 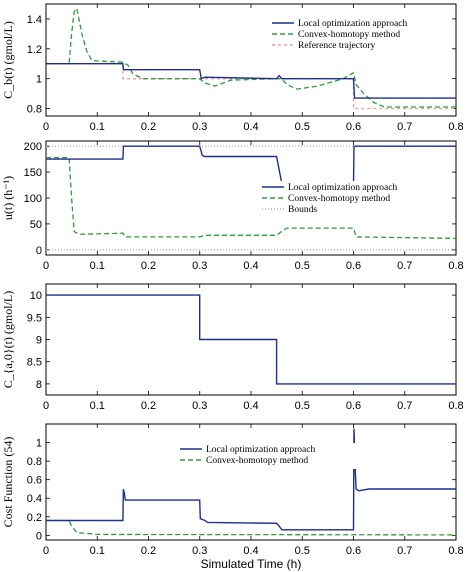 I want to click on y-tick-label: 1.2, so click(x=34, y=50).